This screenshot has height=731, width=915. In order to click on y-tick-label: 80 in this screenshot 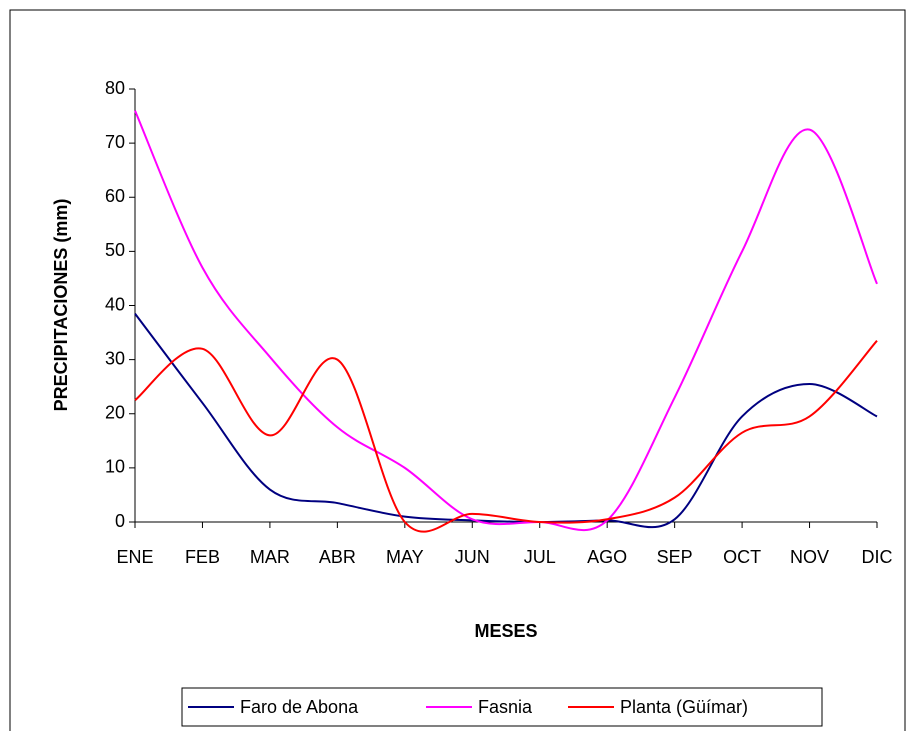, I will do `click(115, 88)`.